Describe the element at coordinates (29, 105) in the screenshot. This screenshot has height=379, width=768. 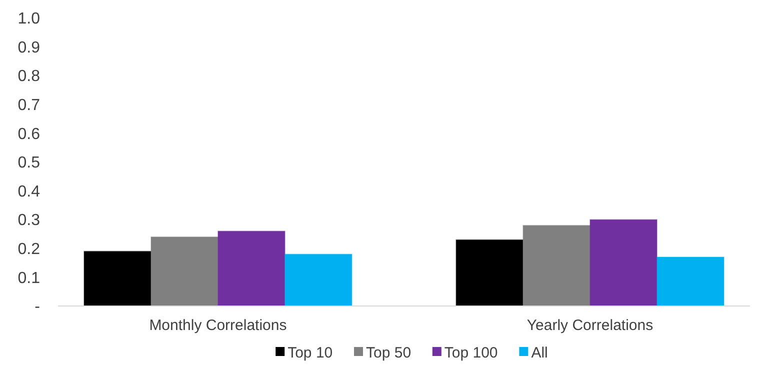
I see `y-tick-label: 0.7` at that location.